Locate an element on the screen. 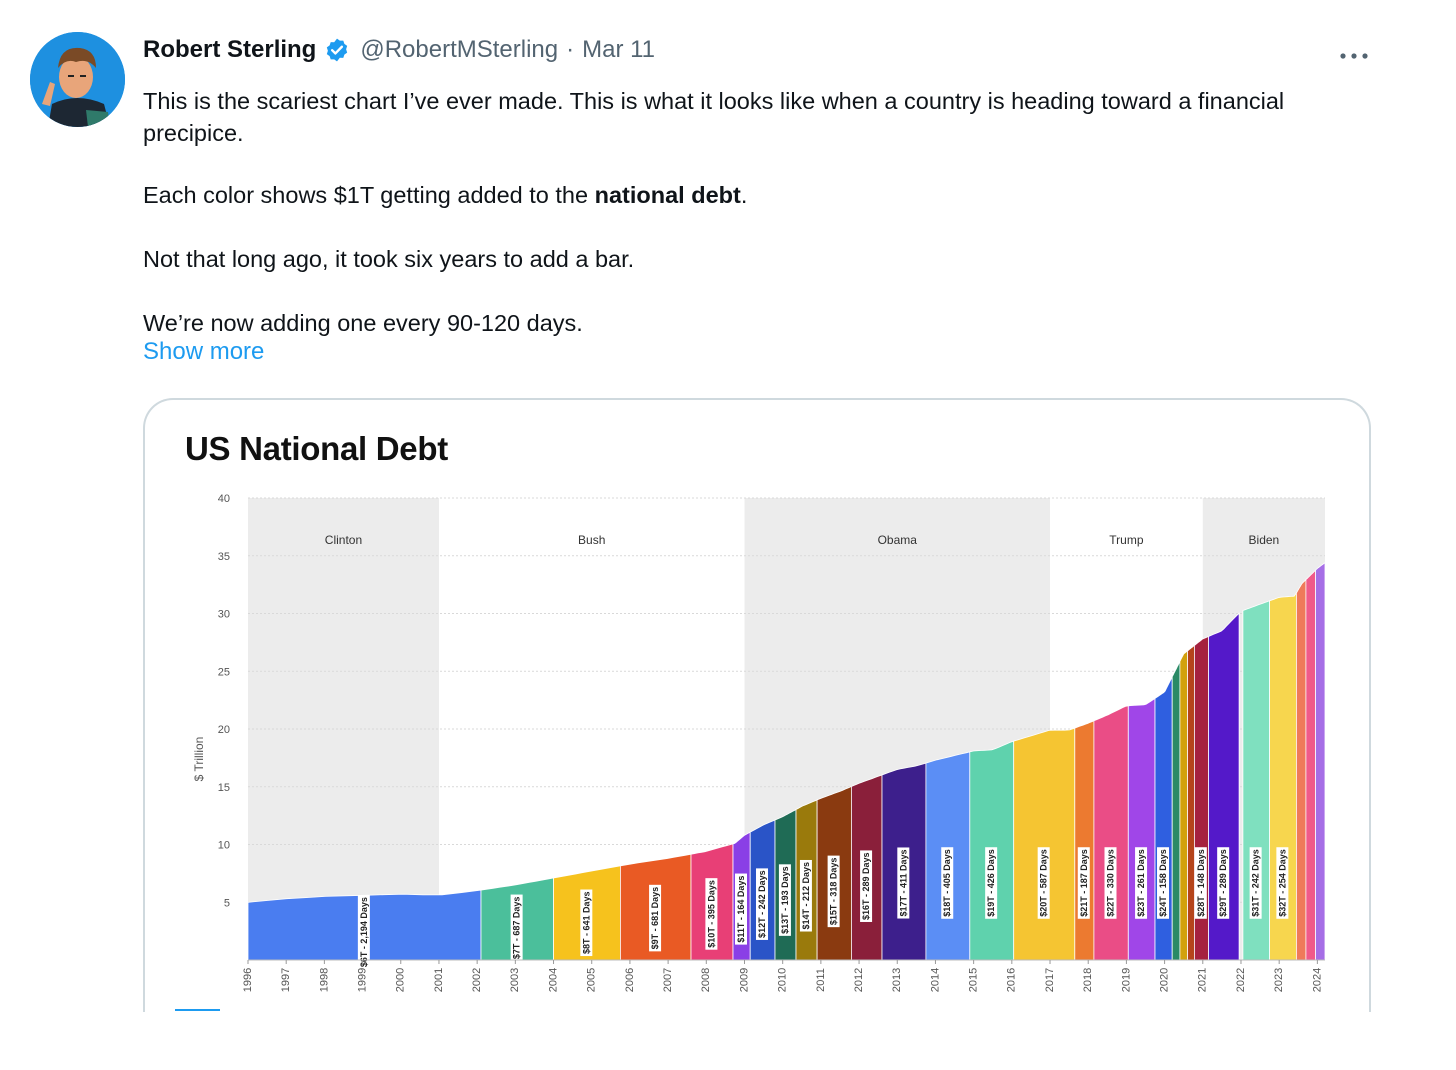  segment-label: $24T - 158 Days is located at coordinates (1163, 883).